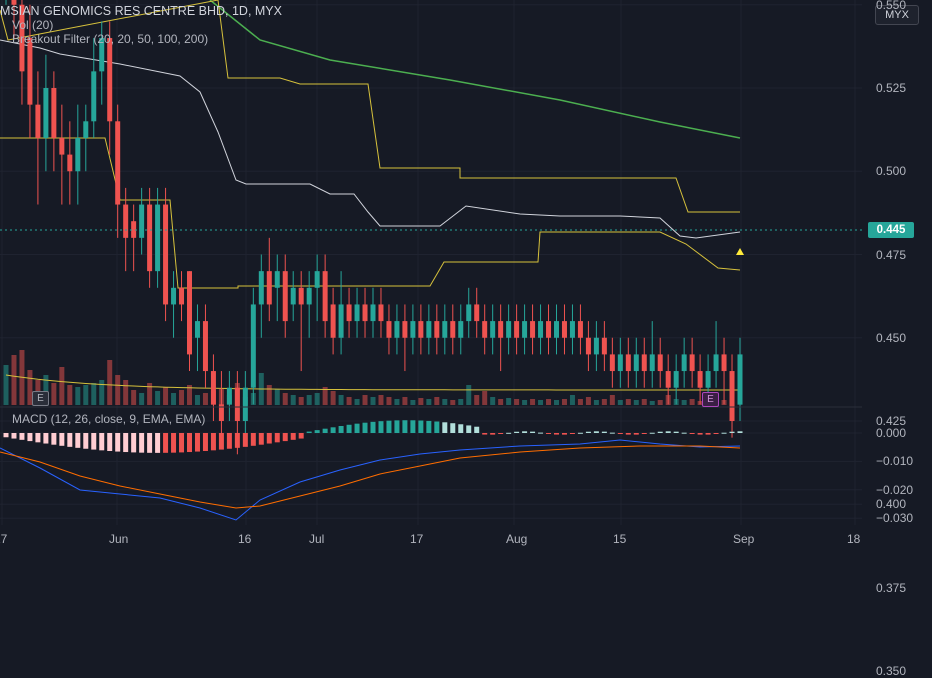 This screenshot has width=932, height=678. I want to click on breakout-indicator-label: Breakout Filter (20, 20, 50, 100, 200), so click(110, 39).